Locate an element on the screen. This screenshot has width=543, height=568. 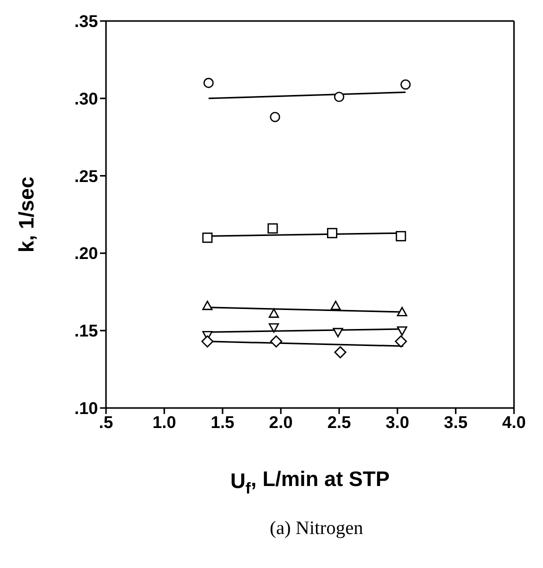
x-tick-label: 1.5 is located at coordinates (222, 422).